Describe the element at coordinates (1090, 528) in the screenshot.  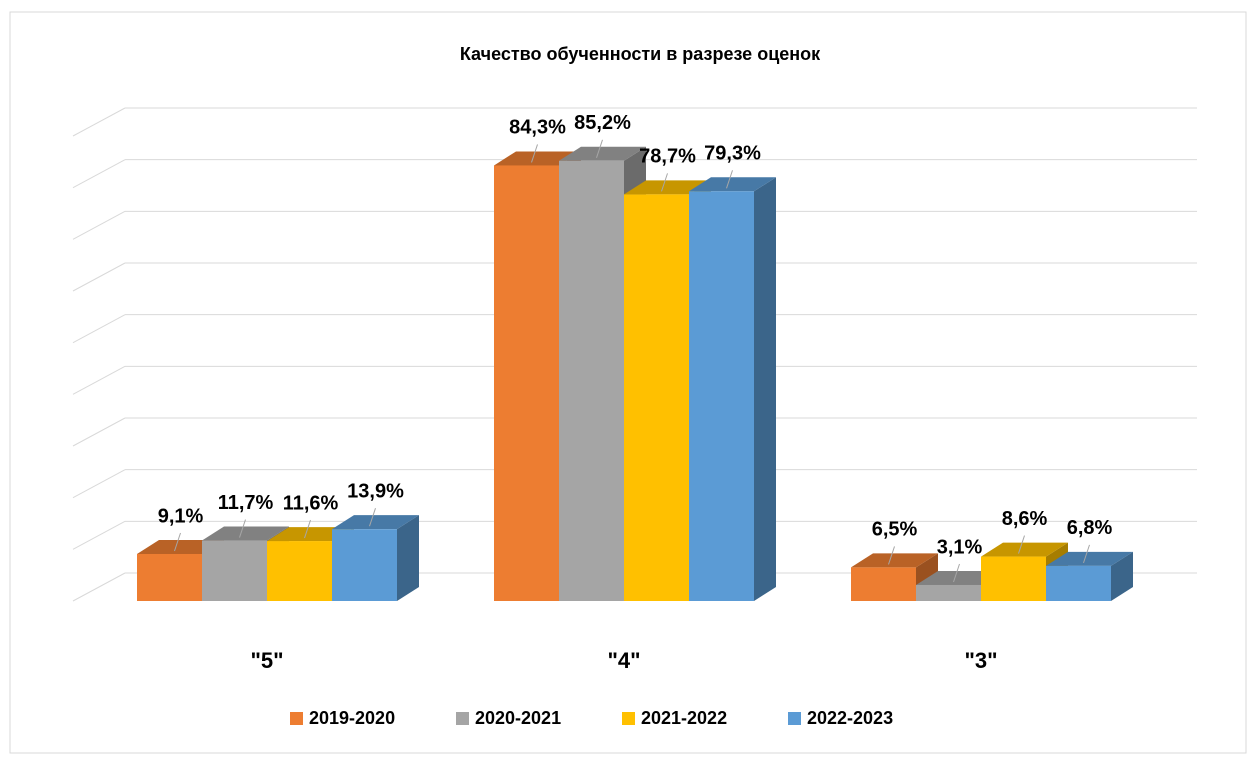
I see `data-label: 6,8%` at that location.